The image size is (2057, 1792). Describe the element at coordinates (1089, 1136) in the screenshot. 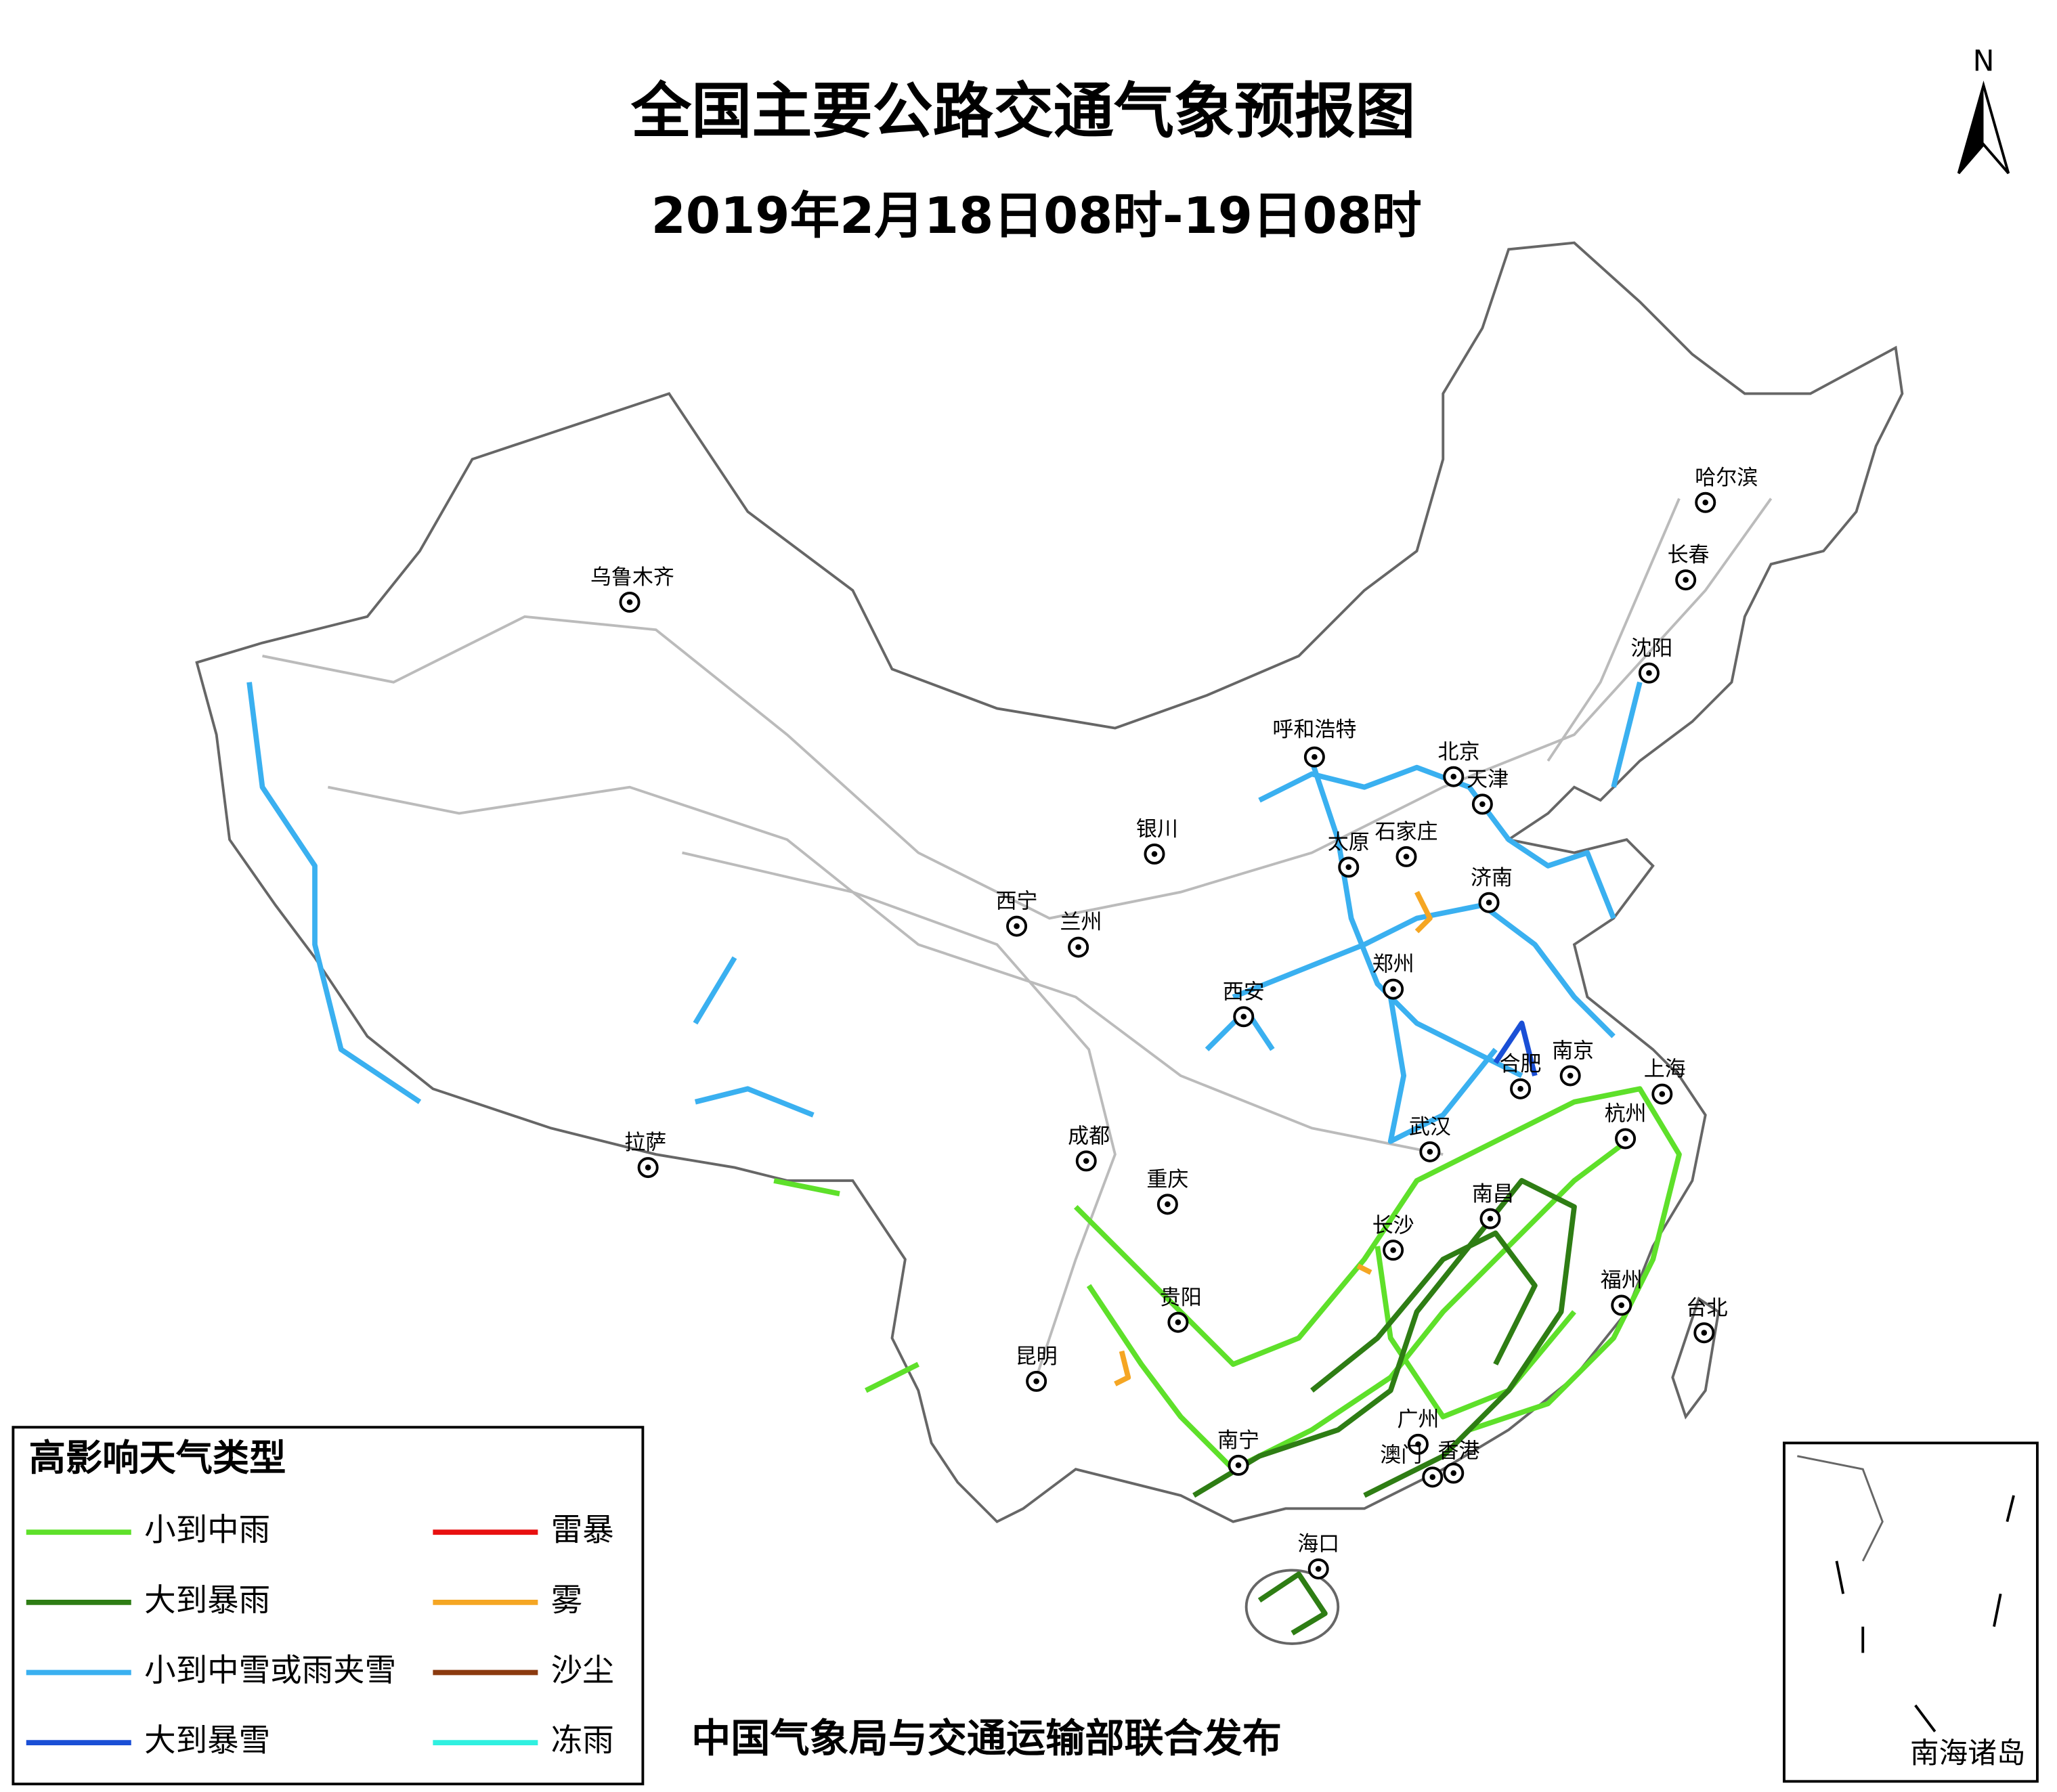

I see `city-label: 成都` at that location.